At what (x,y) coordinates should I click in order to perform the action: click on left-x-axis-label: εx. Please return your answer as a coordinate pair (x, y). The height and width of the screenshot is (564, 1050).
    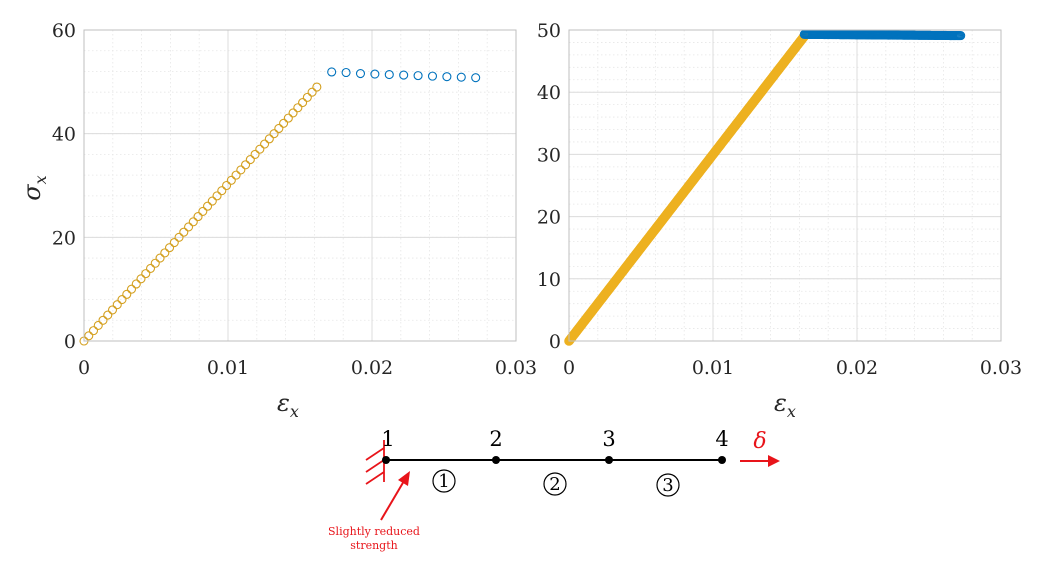
    Looking at the image, I should click on (288, 405).